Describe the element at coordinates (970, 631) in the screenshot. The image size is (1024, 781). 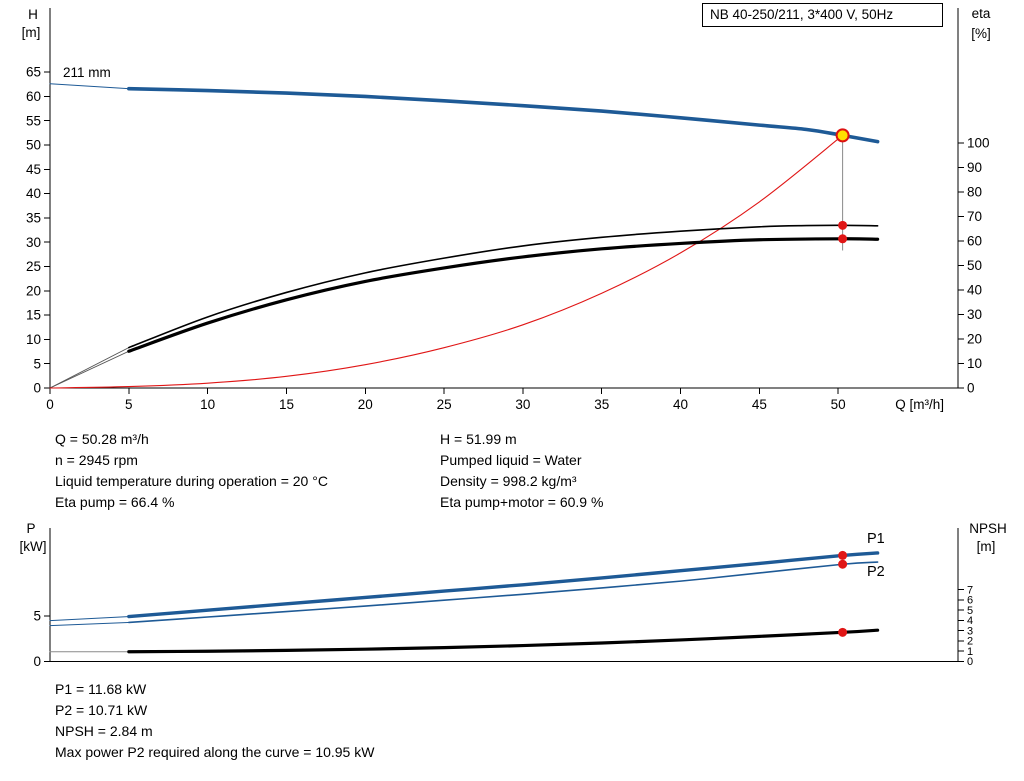
I see `power-chart-right-tick-label: 3` at that location.